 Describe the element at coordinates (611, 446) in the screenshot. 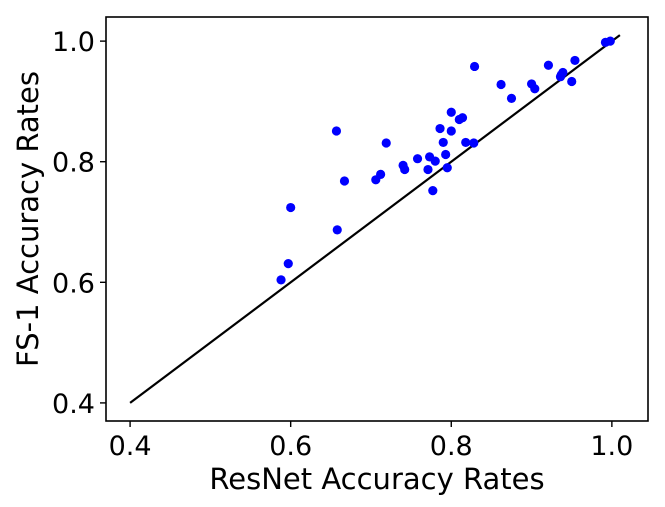

I see `x-tick-label: 1.0` at that location.